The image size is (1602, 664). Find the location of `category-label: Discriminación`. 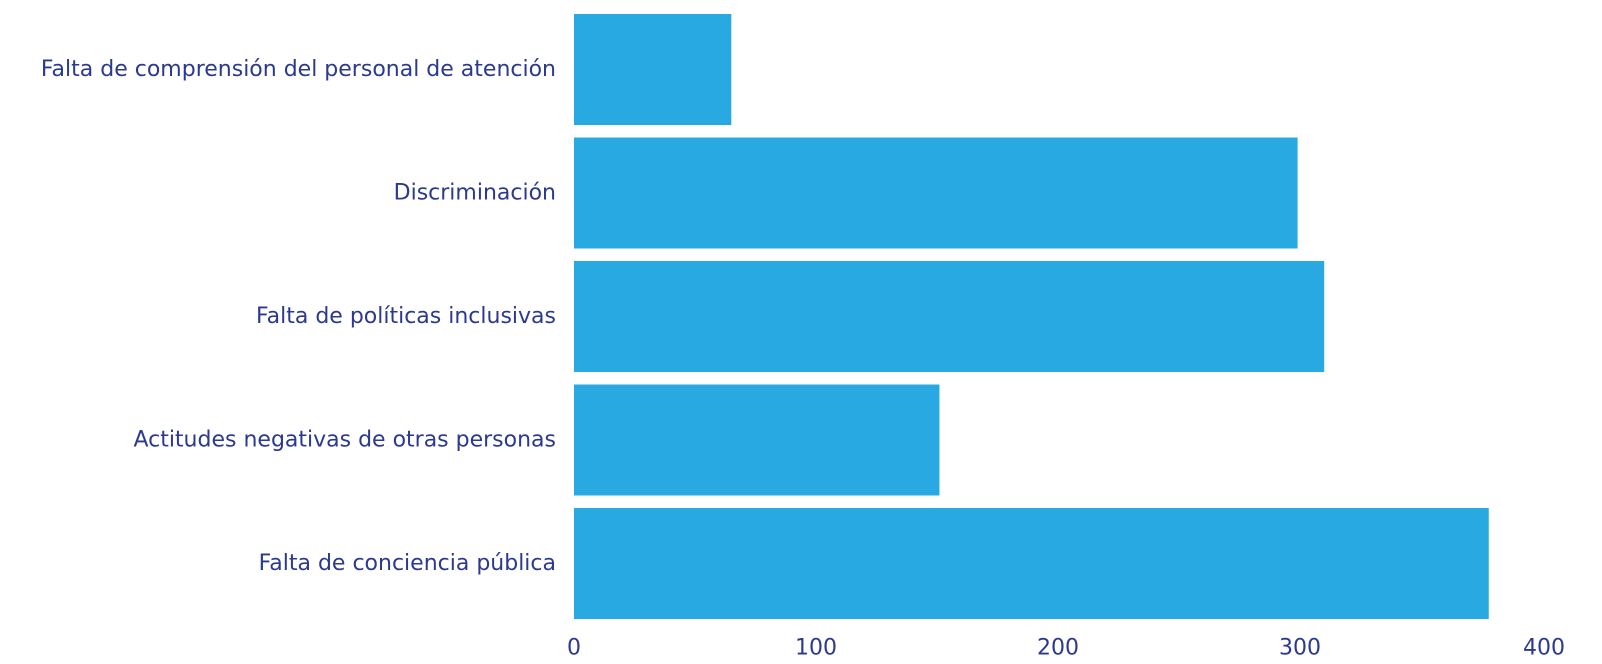

category-label: Discriminación is located at coordinates (475, 193).